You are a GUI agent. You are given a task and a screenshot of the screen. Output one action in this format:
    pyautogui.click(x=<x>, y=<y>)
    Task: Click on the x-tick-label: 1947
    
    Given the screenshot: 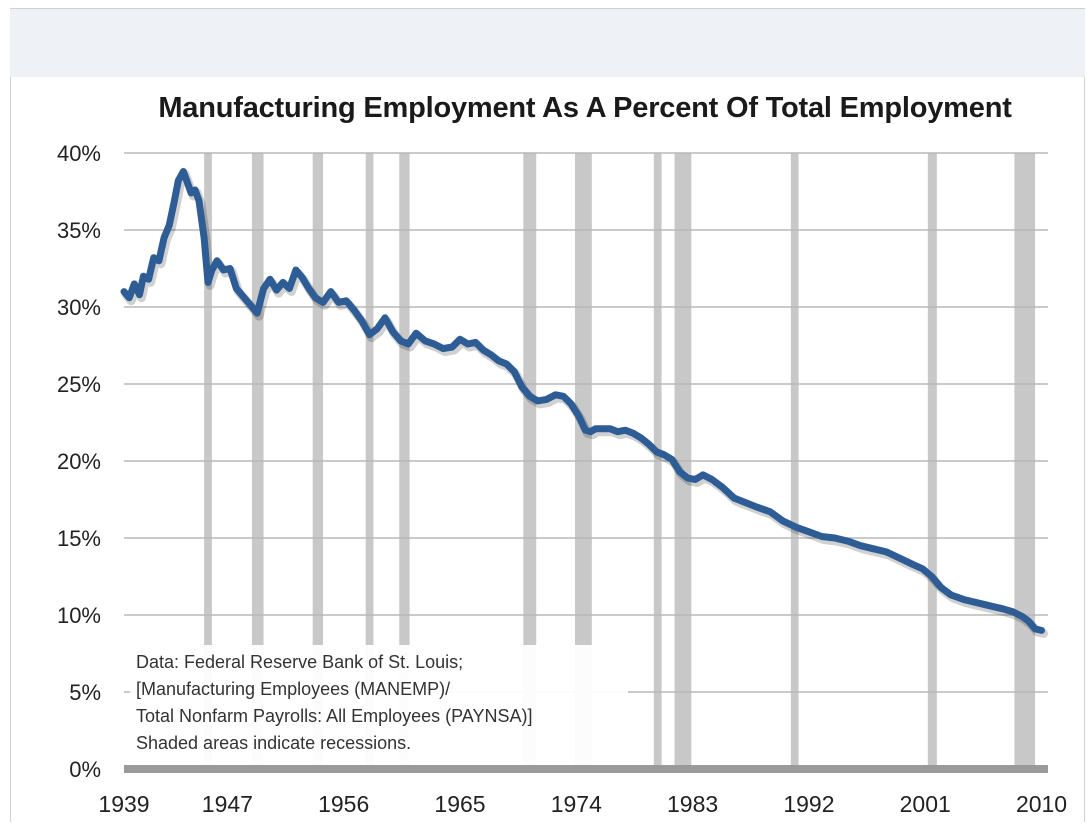 What is the action you would take?
    pyautogui.click(x=227, y=804)
    